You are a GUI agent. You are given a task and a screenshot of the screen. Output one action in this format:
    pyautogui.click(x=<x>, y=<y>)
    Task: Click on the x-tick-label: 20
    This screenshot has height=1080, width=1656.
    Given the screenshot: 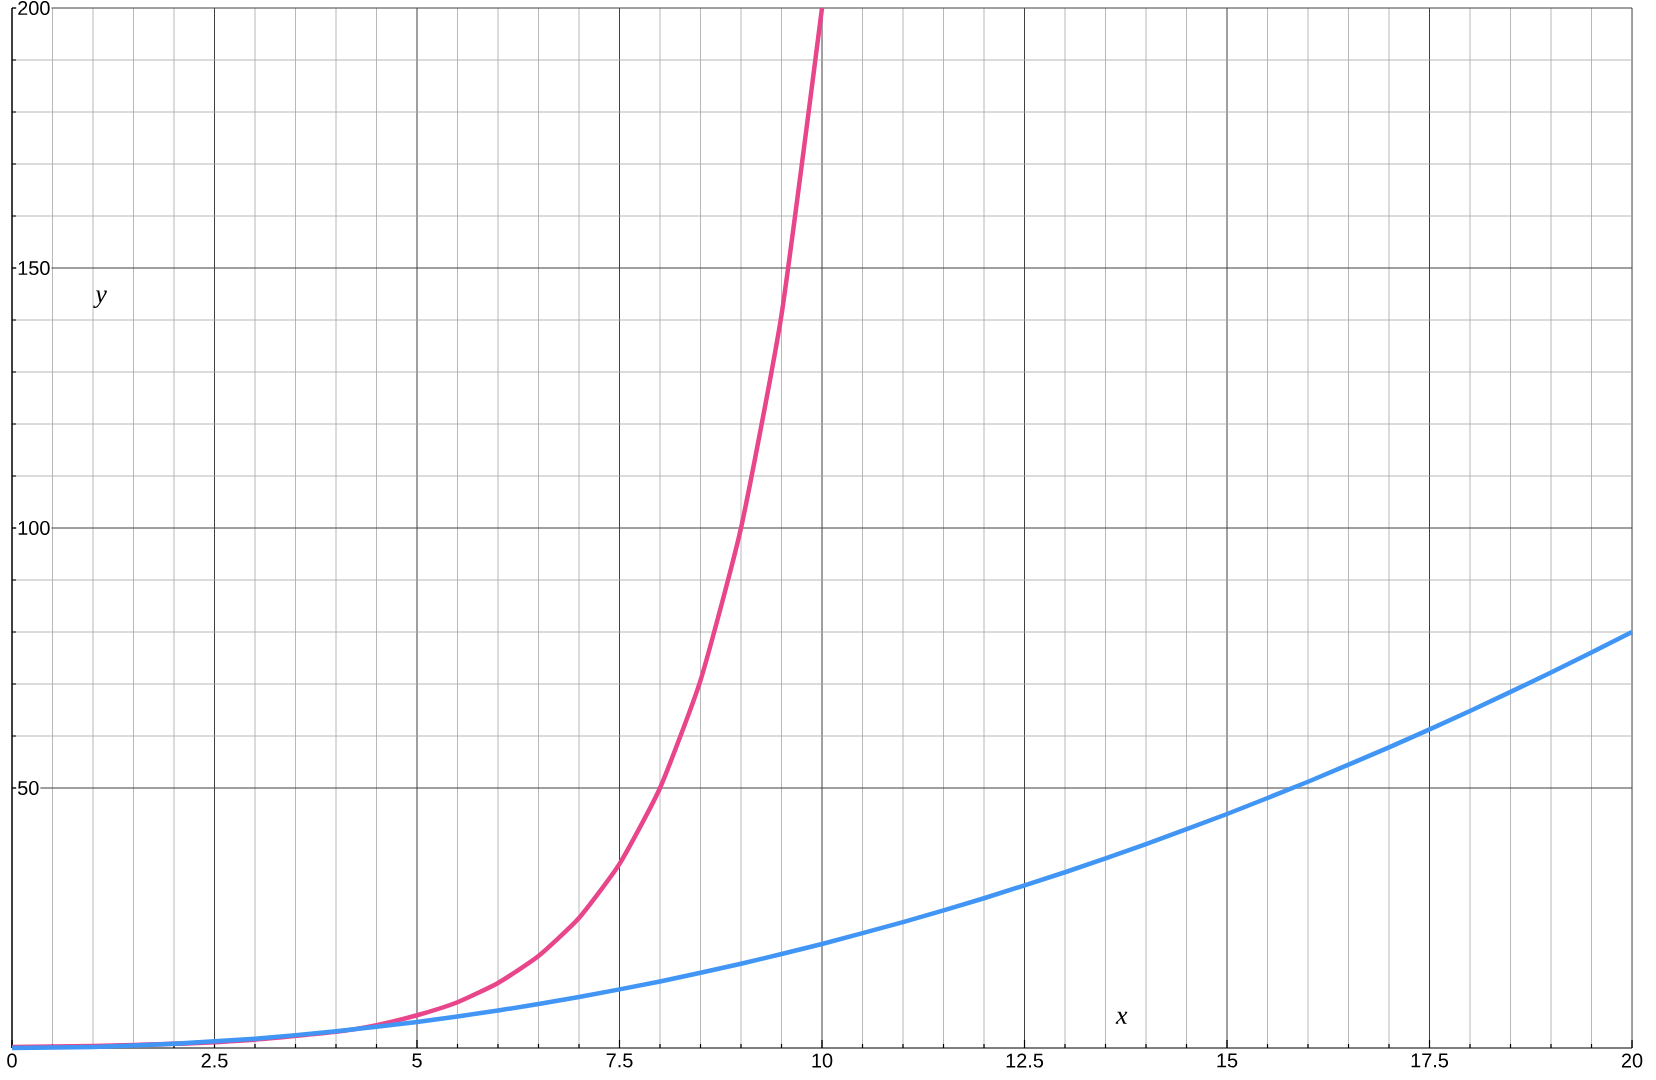 What is the action you would take?
    pyautogui.click(x=1632, y=1060)
    